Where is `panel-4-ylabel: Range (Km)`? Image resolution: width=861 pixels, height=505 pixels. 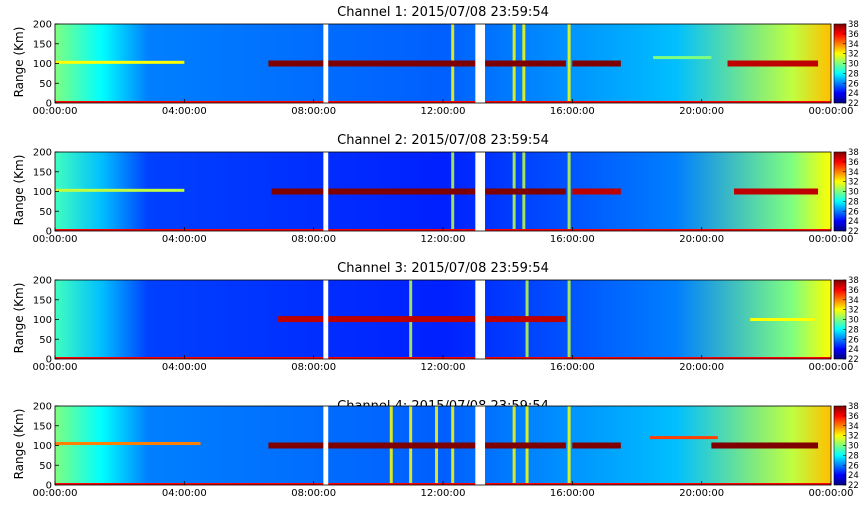
panel-4-ylabel: Range (Km) is located at coordinates (19, 444).